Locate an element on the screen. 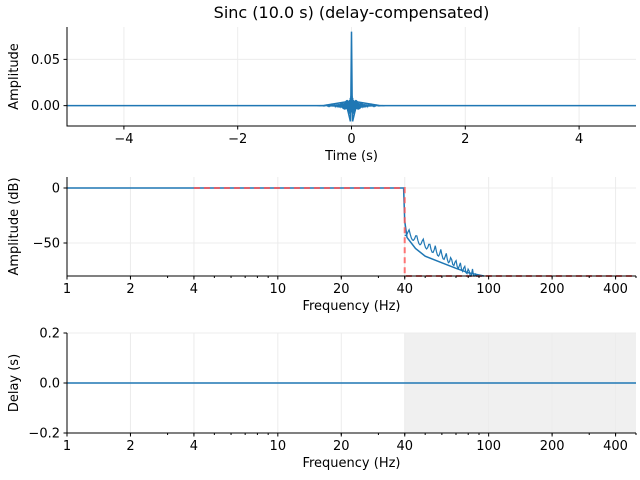 The width and height of the screenshot is (640, 480). x-tick-label: 0 is located at coordinates (351, 139).